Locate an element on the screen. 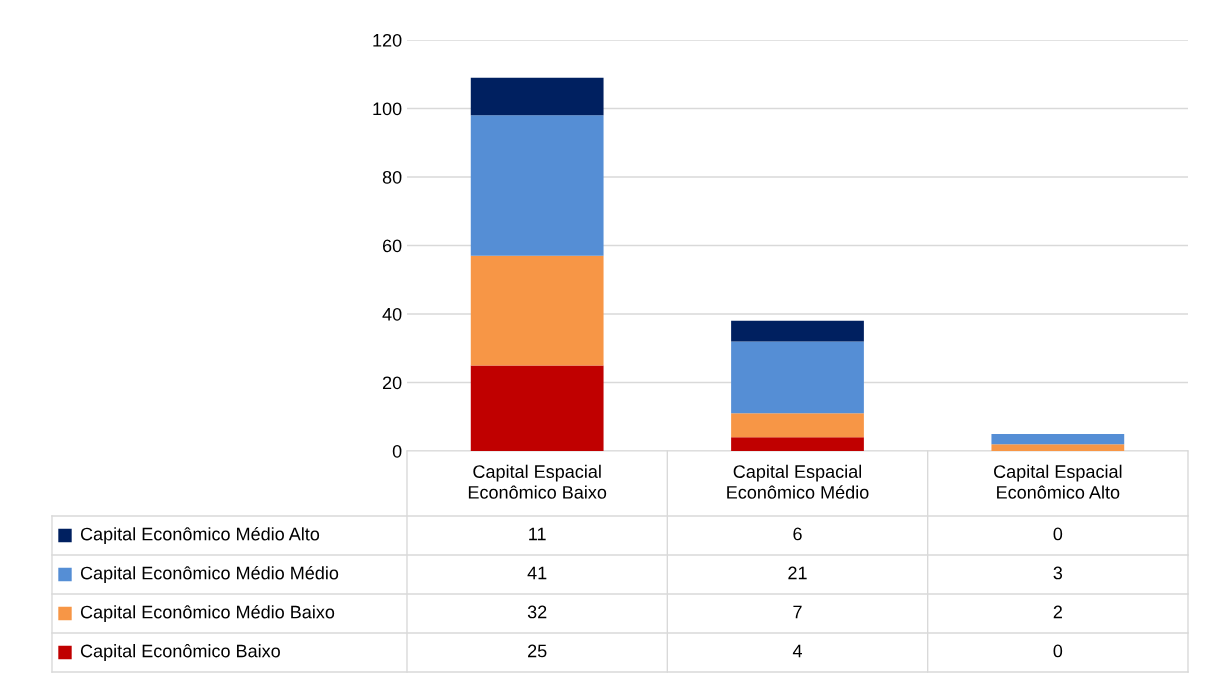  y-tick-label: 60 is located at coordinates (392, 246).